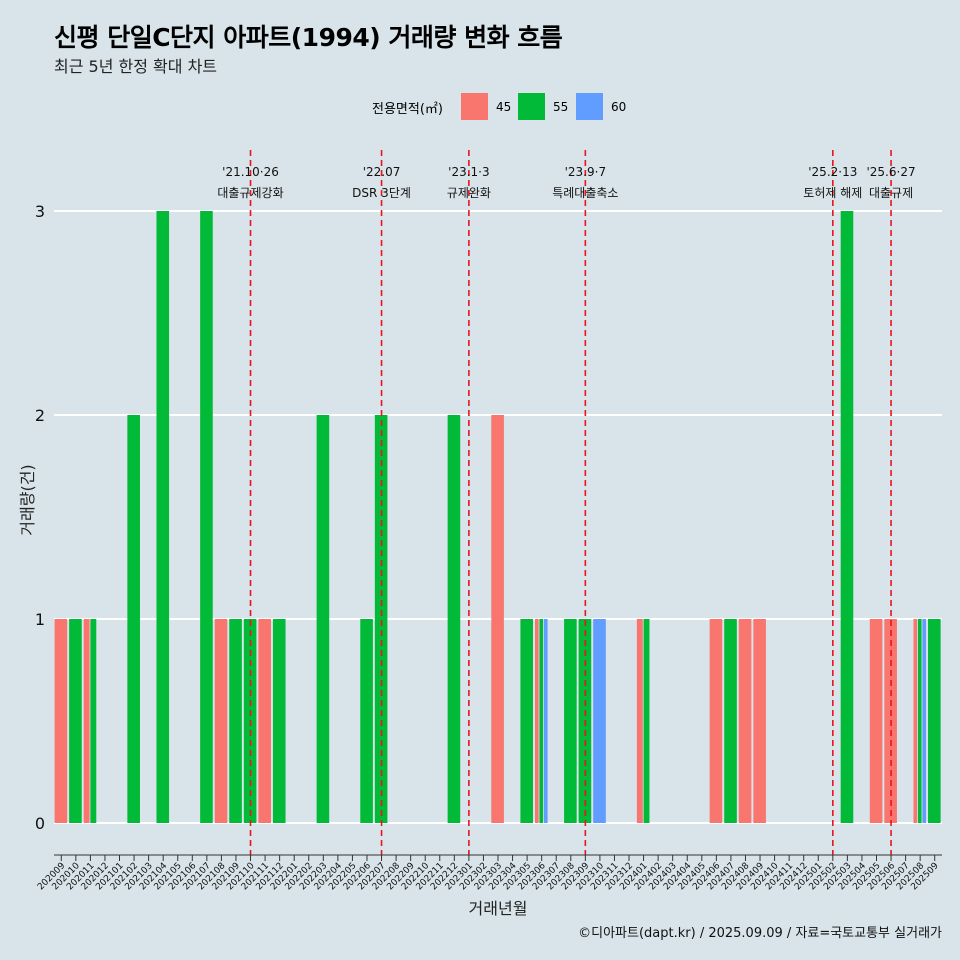 The height and width of the screenshot is (960, 960). What do you see at coordinates (381, 193) in the screenshot?
I see `event-text-label: DSR 3단계` at bounding box center [381, 193].